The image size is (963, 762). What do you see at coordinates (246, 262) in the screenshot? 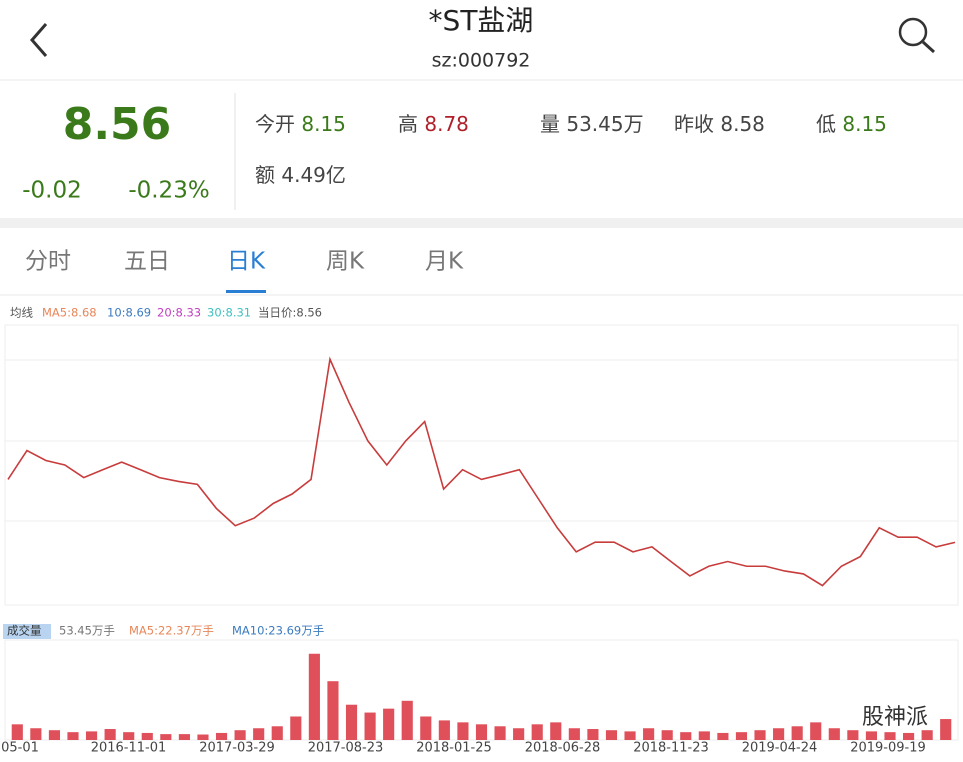
I see `tab: 日K` at bounding box center [246, 262].